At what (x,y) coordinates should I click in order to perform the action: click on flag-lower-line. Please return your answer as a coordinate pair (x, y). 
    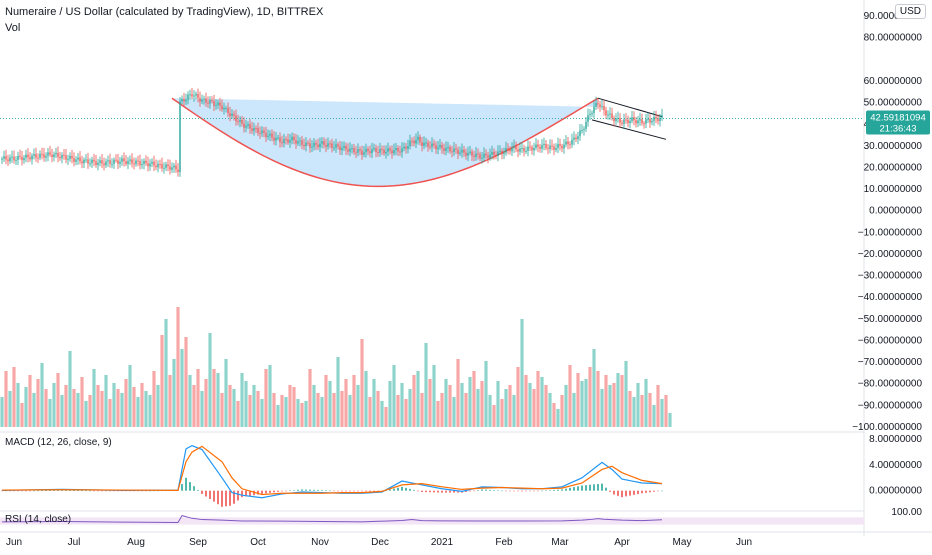
    Looking at the image, I should click on (629, 129).